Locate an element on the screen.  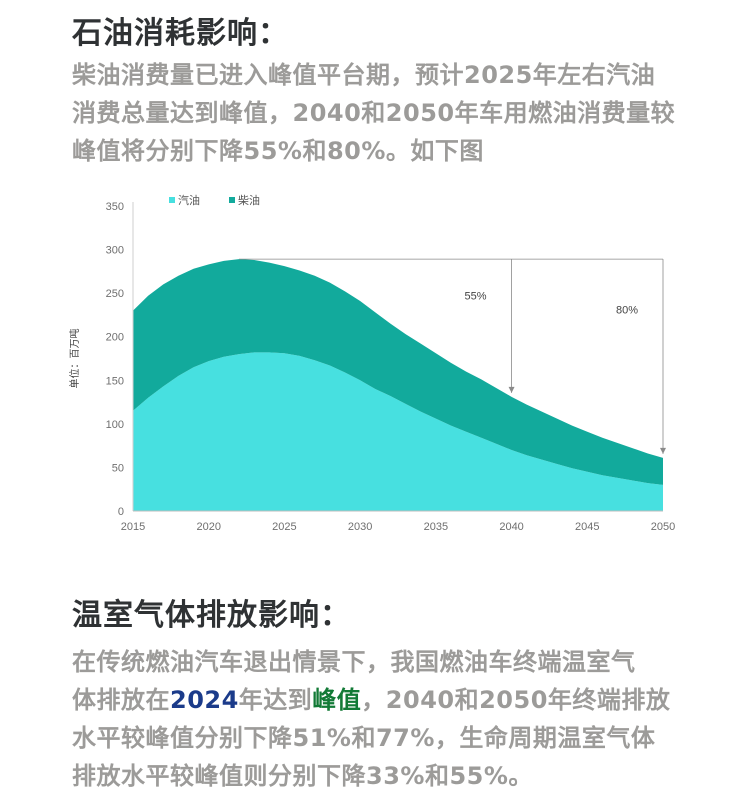
legend-swatch-gasoline is located at coordinates (172, 200).